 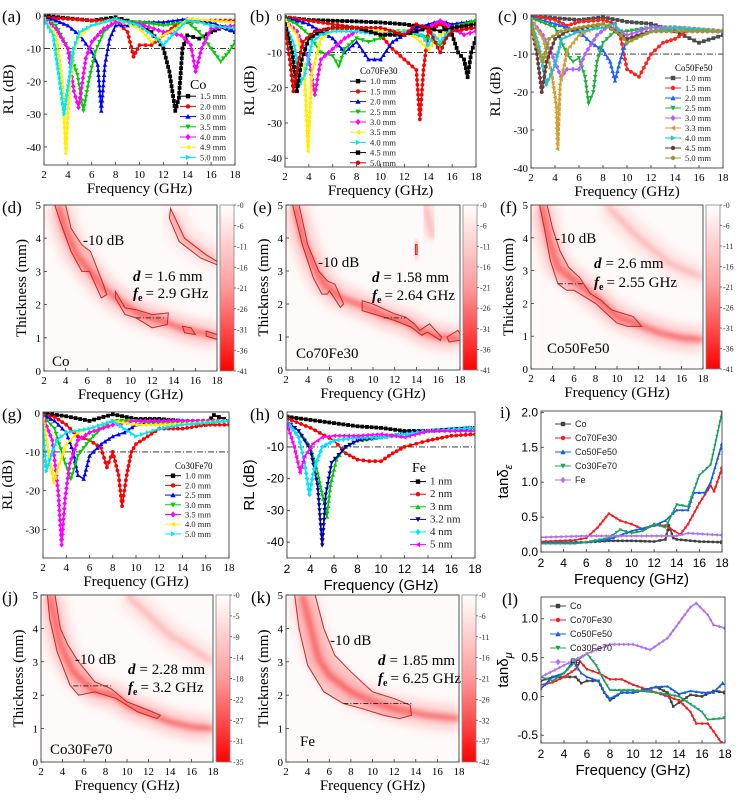 I want to click on sample-label: Co50Fe50, so click(x=578, y=349).